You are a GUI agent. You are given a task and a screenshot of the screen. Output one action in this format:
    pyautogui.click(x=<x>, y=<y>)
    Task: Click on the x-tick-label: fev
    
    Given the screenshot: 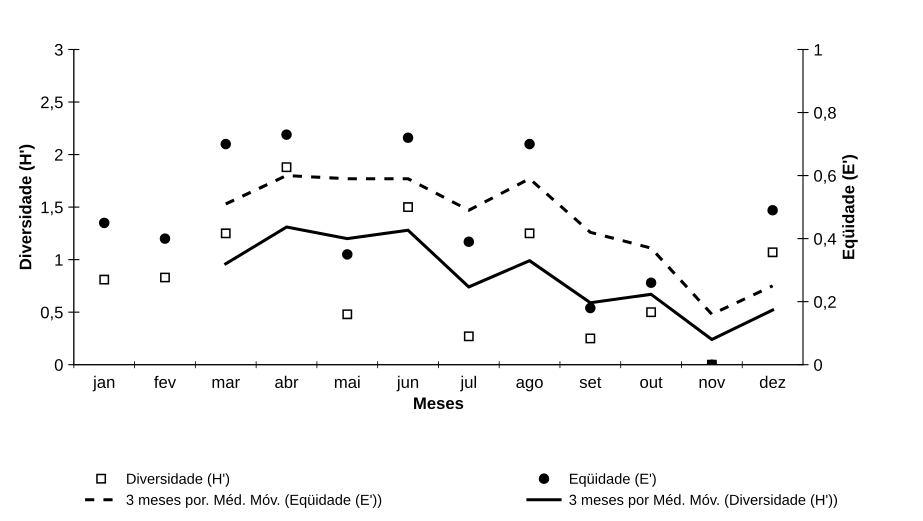 What is the action you would take?
    pyautogui.click(x=165, y=382)
    